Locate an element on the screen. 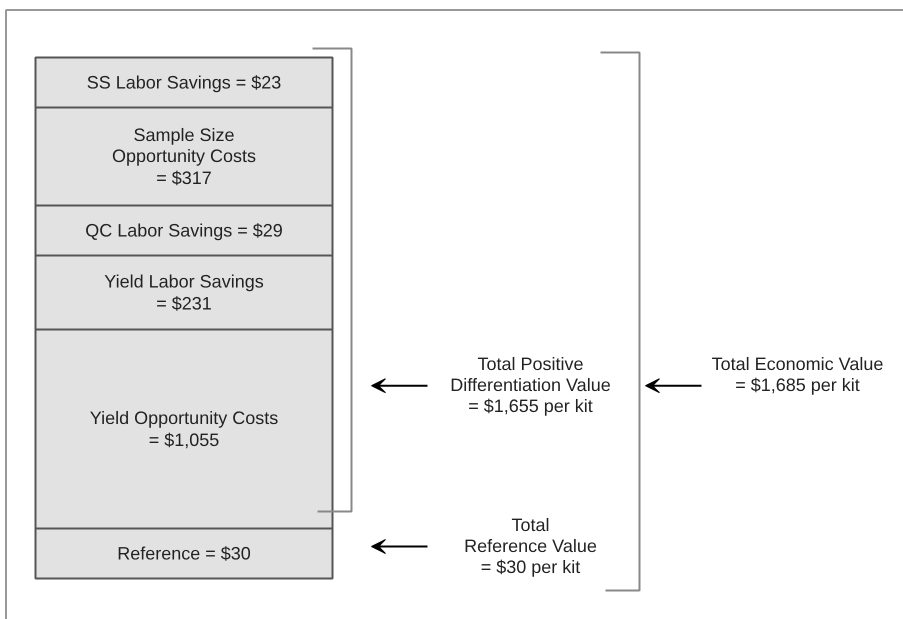 This screenshot has width=903, height=619. data-label: = $29 is located at coordinates (260, 230).